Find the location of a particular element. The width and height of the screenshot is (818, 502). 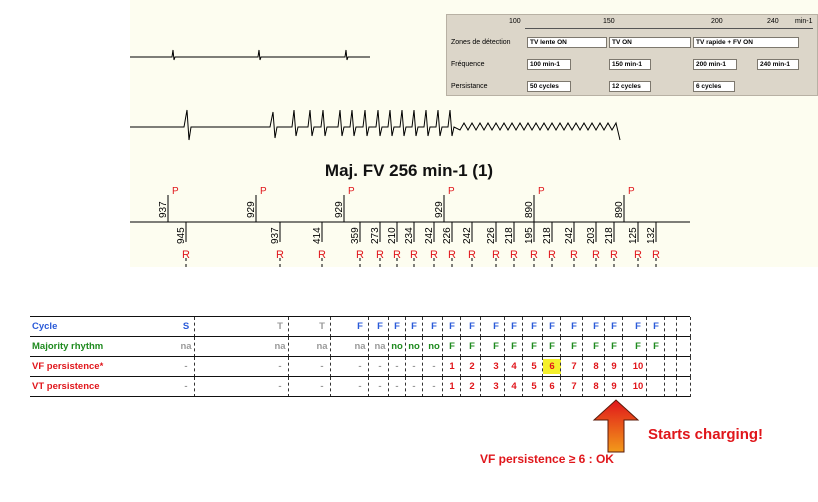

r-interval-label: 414 is located at coordinates (317, 235).